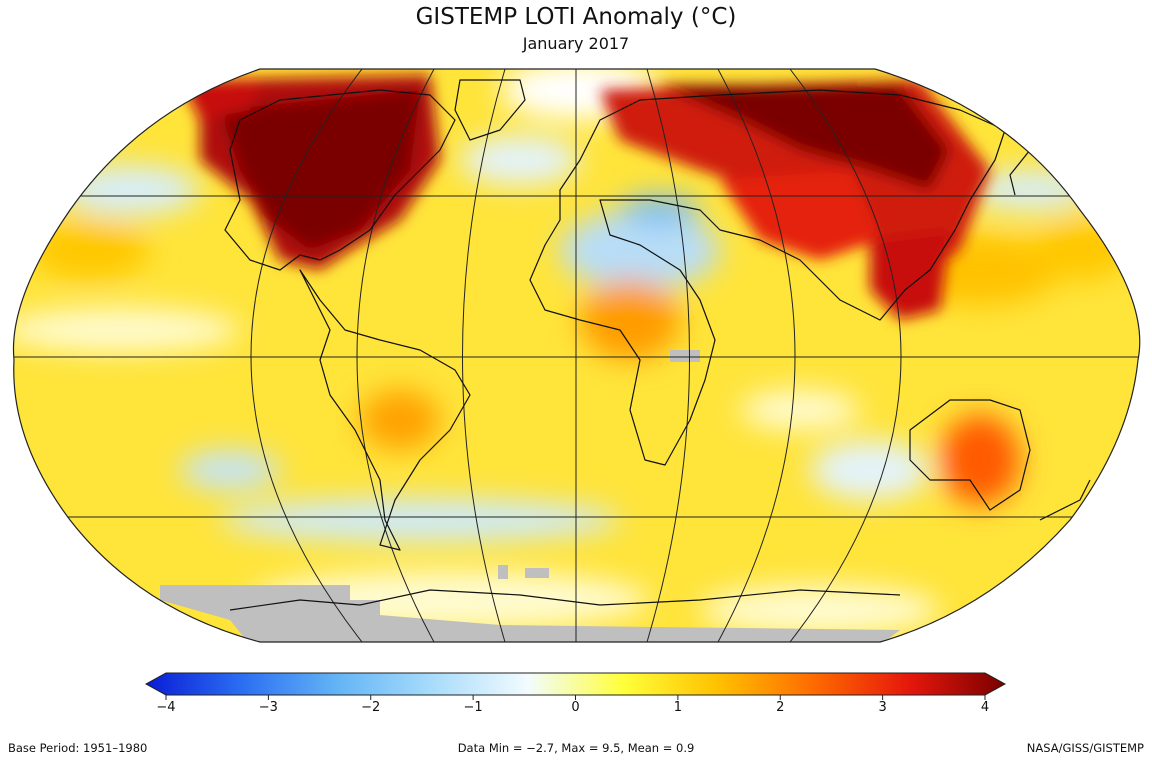 The width and height of the screenshot is (1152, 768). Describe the element at coordinates (780, 707) in the screenshot. I see `colorbar-tick-label: 2` at that location.